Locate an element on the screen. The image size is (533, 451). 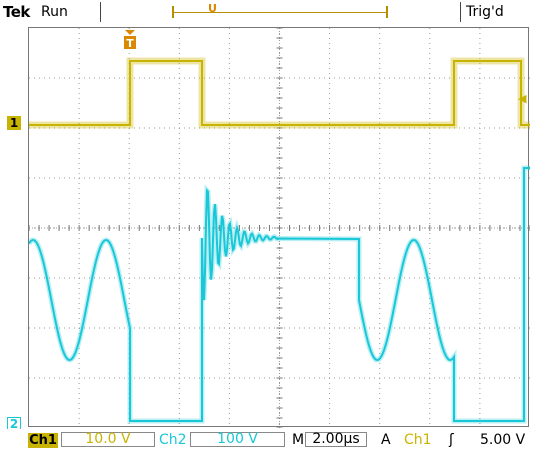
ch2-volts-per-div: 100 V is located at coordinates (237, 439).